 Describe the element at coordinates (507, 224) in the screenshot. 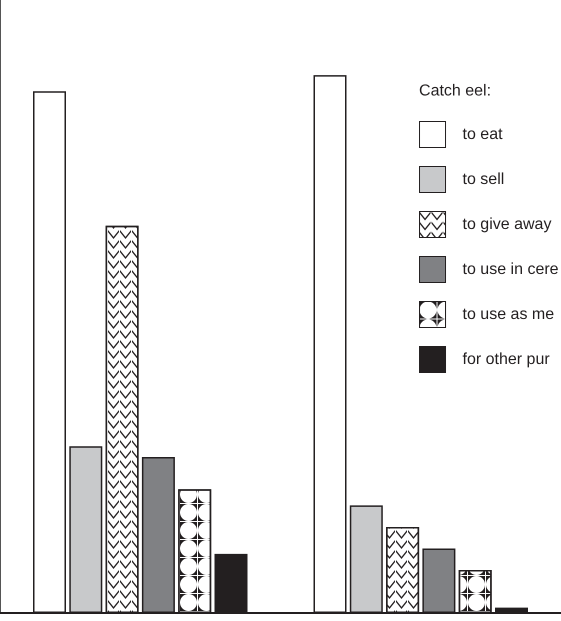

I see `legend-label: to give away` at that location.